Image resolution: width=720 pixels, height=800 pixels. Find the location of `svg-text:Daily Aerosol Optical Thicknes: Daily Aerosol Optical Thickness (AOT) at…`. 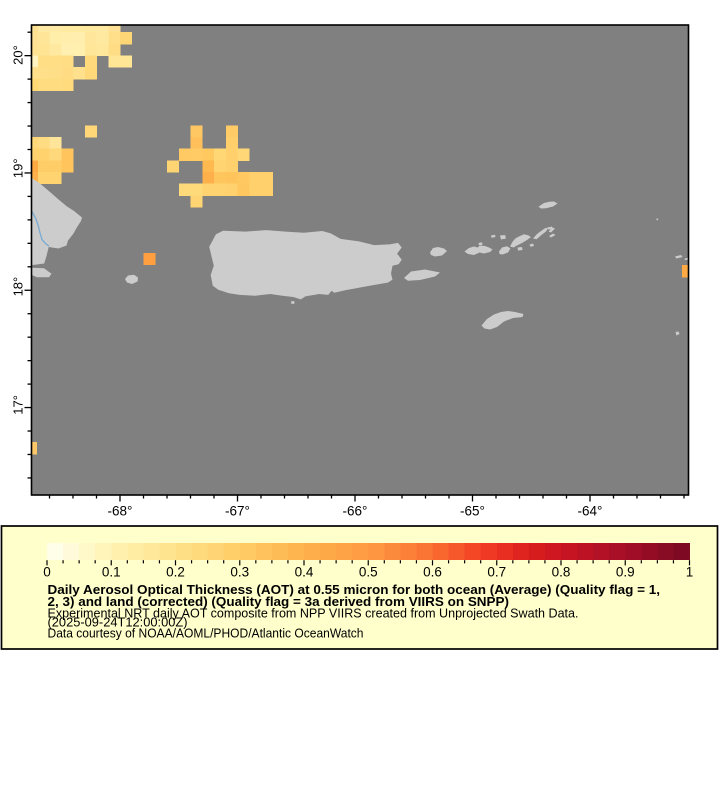

svg-text:Daily Aerosol Optical Thicknes: Daily Aerosol Optical Thickness (AOT) at… is located at coordinates (354, 589).